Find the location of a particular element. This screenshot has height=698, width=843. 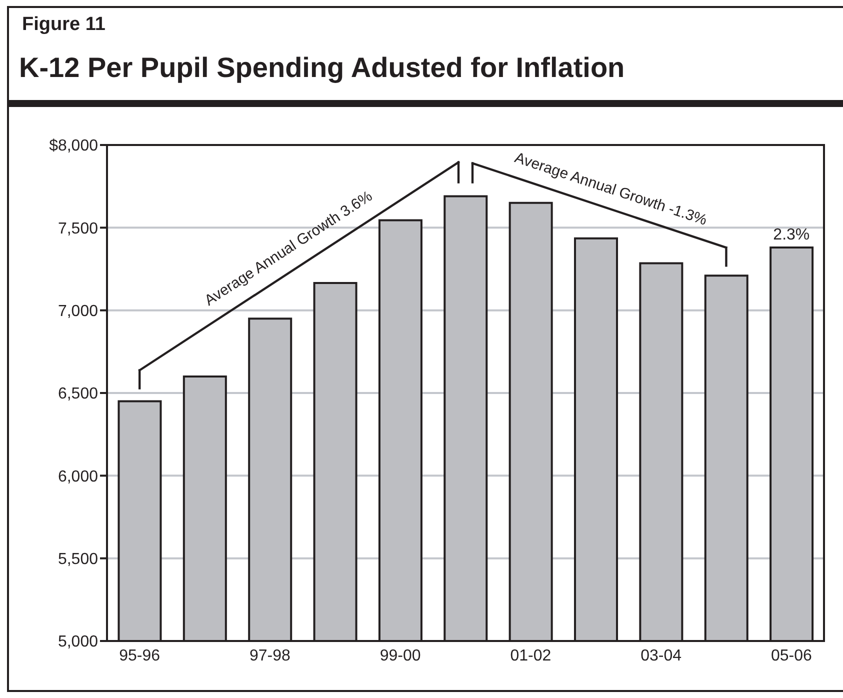

y-tick-label: 7,500 is located at coordinates (78, 229).